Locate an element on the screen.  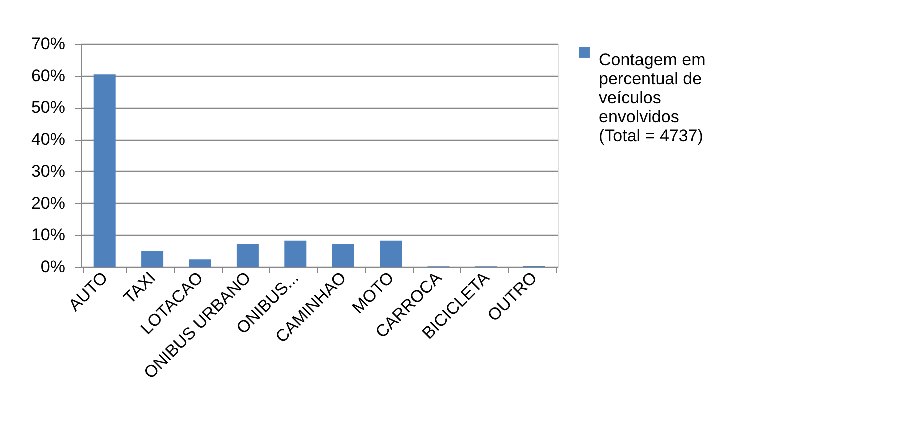
y-tick-label: 20% is located at coordinates (48, 203).